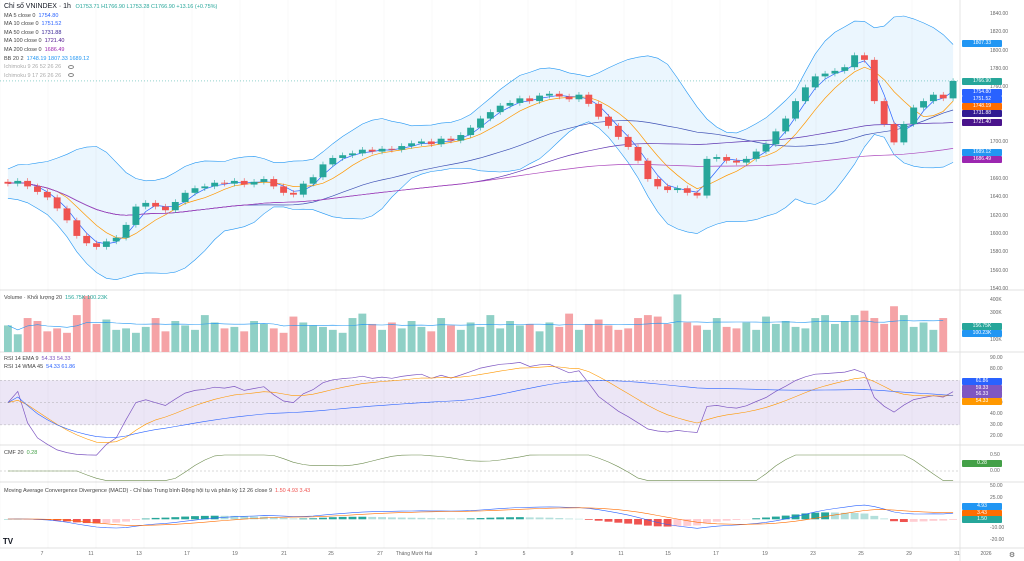  I want to click on indicator-legend-row: Ichimoku 9 26 52 26 26, so click(110, 67).